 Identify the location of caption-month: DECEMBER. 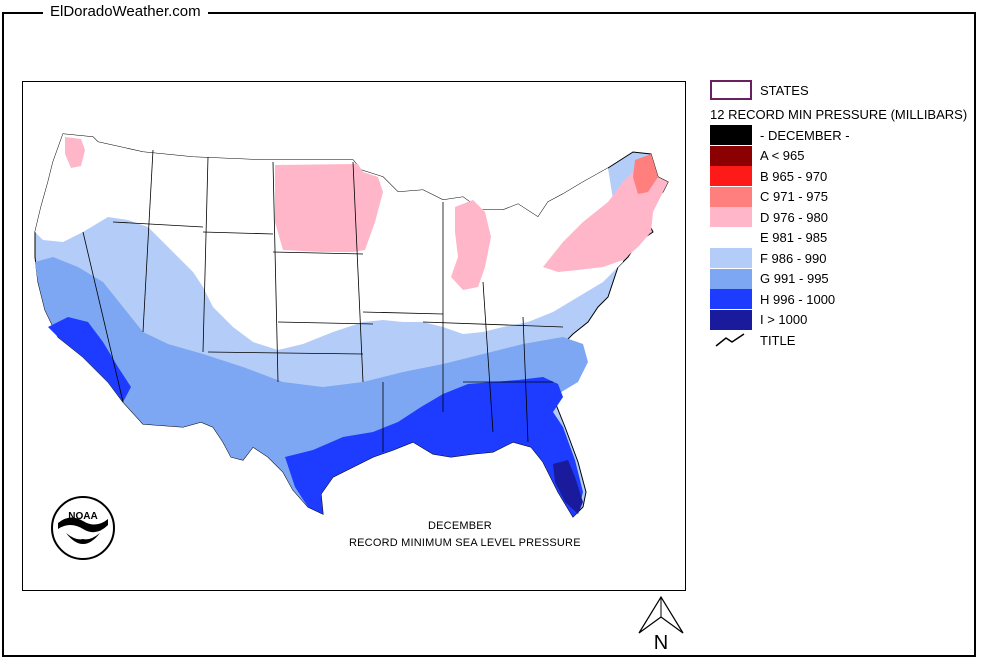
(460, 526).